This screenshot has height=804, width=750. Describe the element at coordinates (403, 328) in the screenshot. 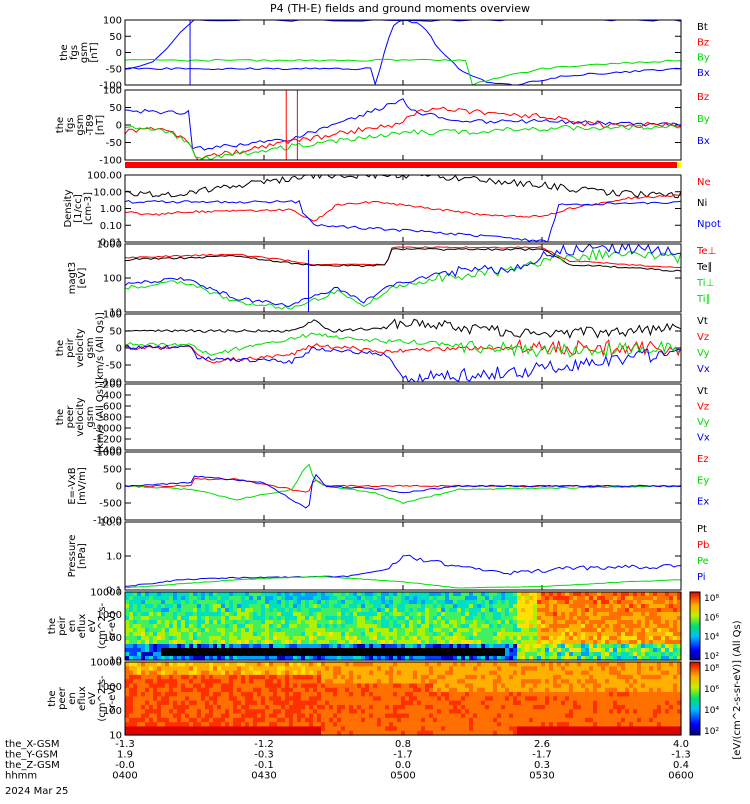

I see `series-Vt` at that location.